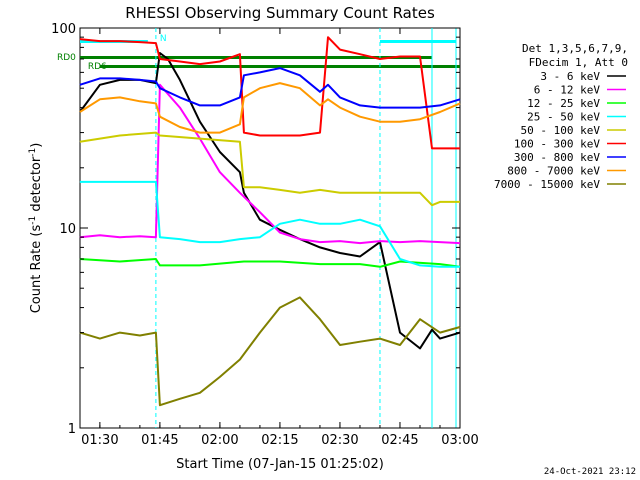 This screenshot has height=480, width=640. What do you see at coordinates (399, 440) in the screenshot?
I see `x-tick-label-5: 02:45` at bounding box center [399, 440].